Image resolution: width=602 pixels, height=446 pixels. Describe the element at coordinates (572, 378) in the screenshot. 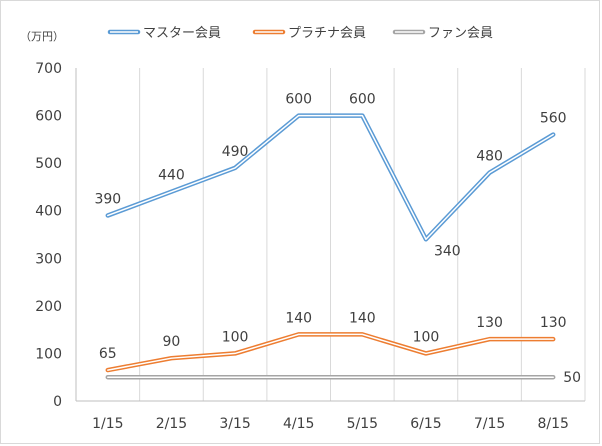

I see `data-label: 50` at that location.